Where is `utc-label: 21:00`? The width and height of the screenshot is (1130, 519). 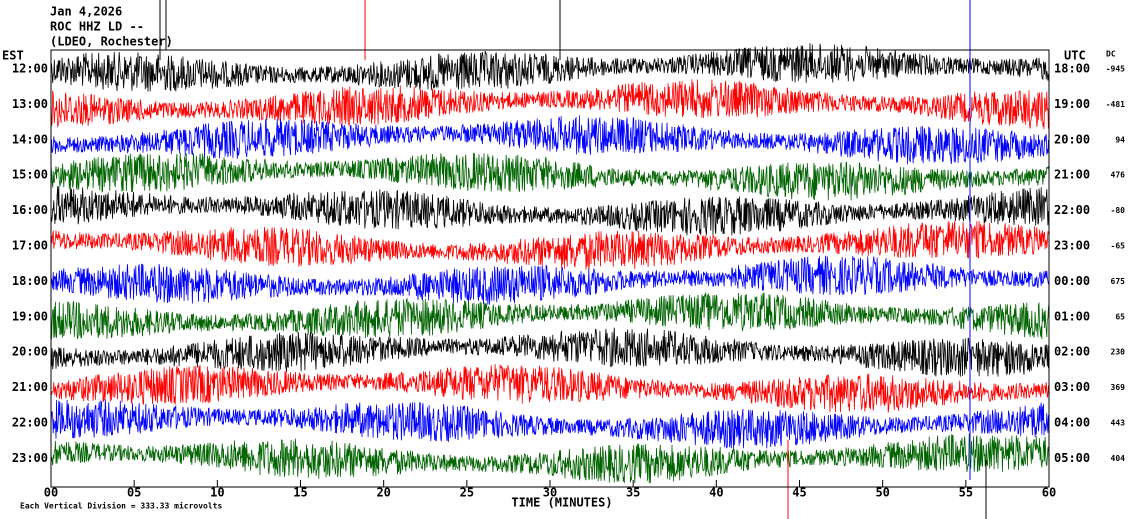
utc-label: 21:00 is located at coordinates (1072, 175).